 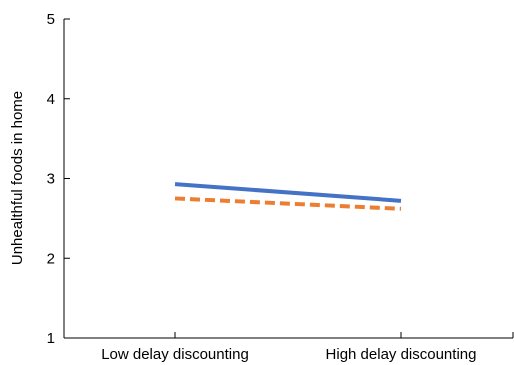 I want to click on y-tick-label: 3, so click(x=51, y=179).